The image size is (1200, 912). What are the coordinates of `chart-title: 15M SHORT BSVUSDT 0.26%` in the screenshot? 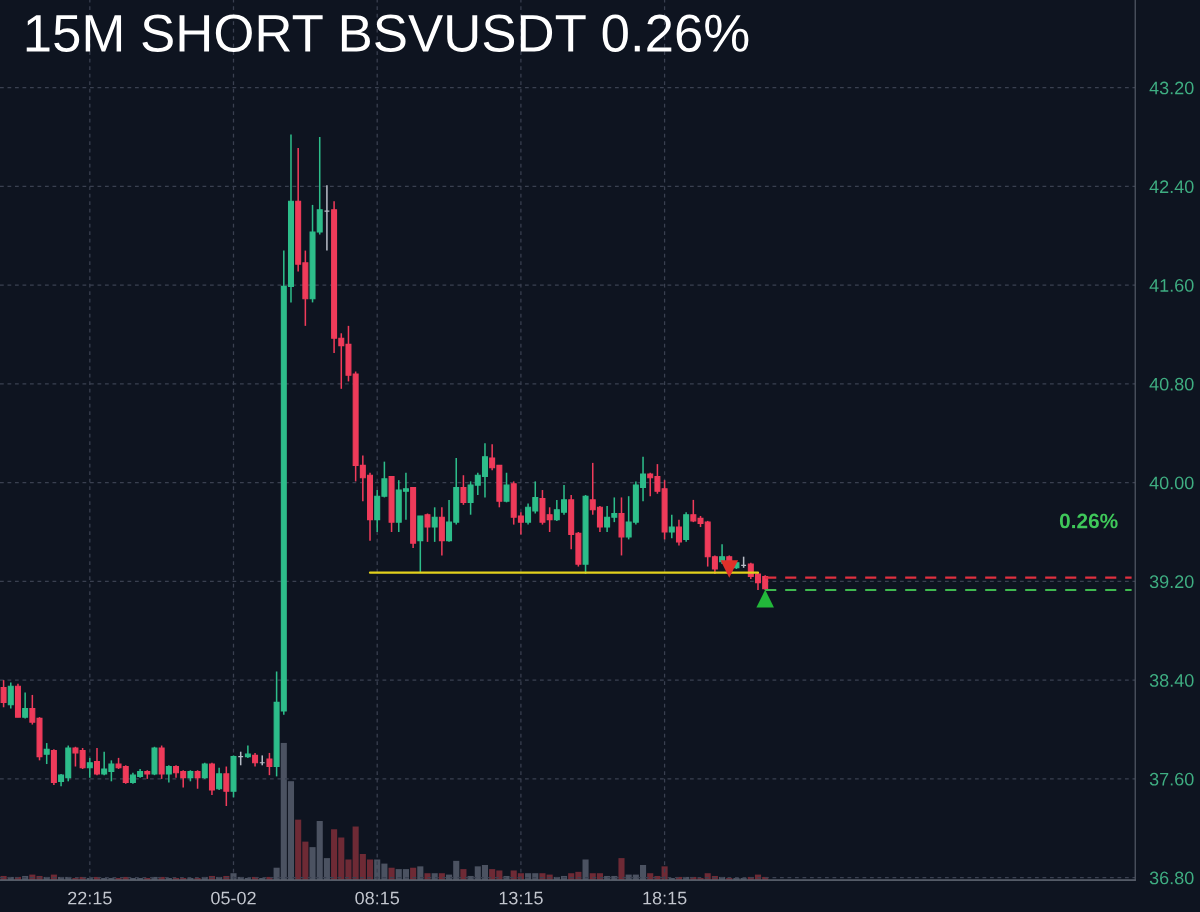 It's located at (387, 33).